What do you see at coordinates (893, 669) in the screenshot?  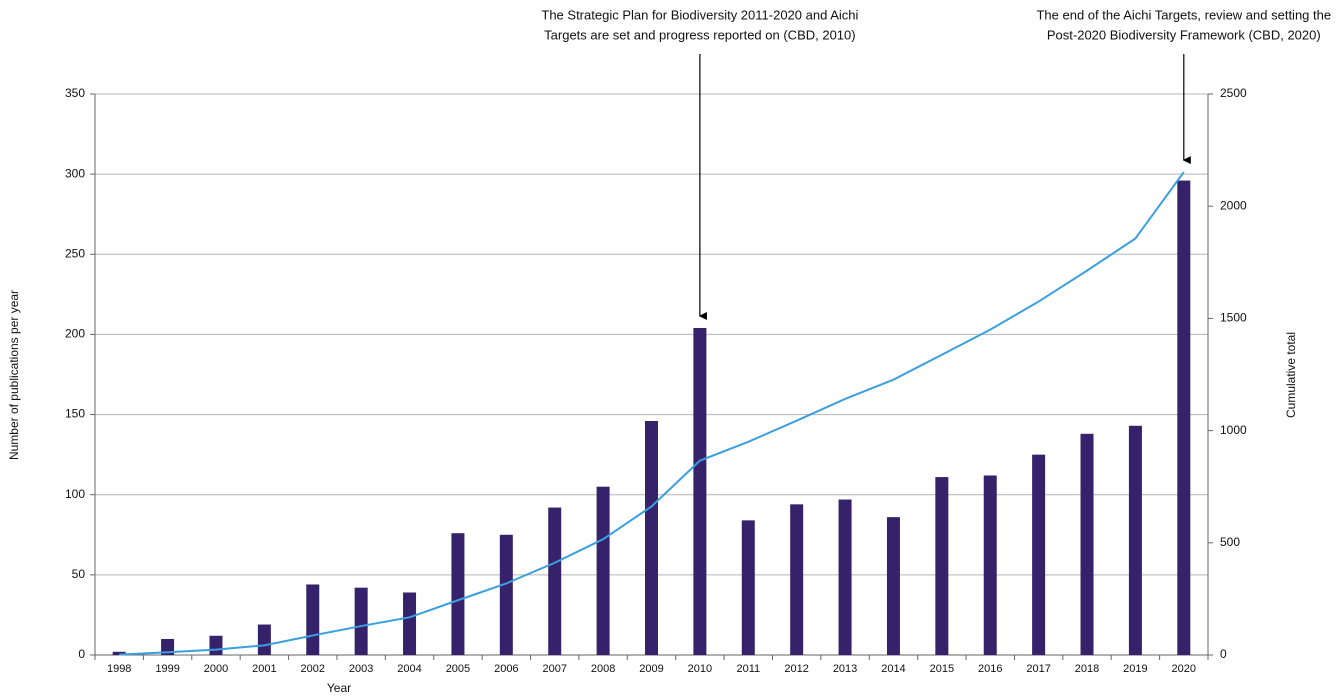 I see `x-tick-label: 2014` at bounding box center [893, 669].